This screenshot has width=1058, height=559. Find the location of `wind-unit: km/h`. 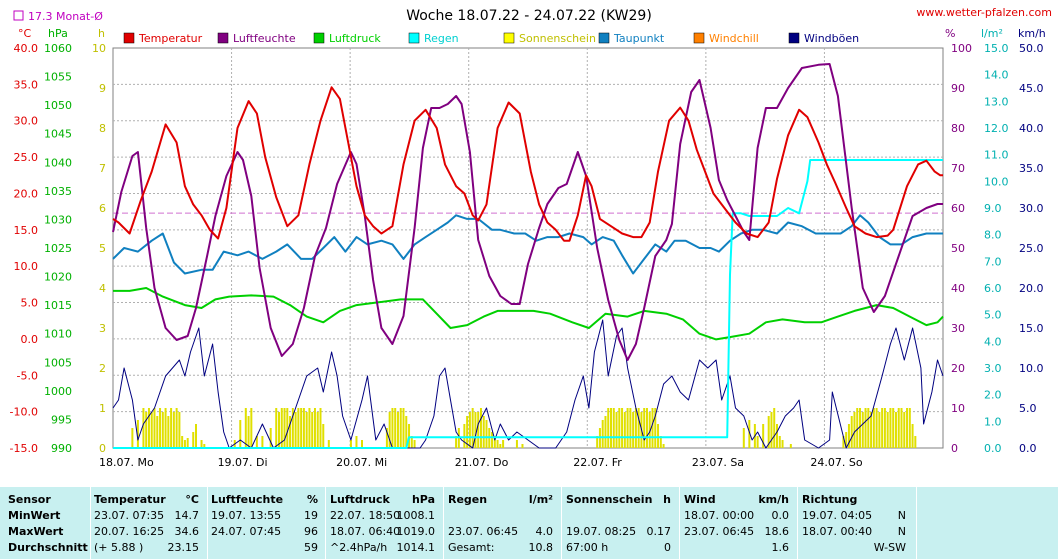

wind-unit: km/h is located at coordinates (1032, 33).